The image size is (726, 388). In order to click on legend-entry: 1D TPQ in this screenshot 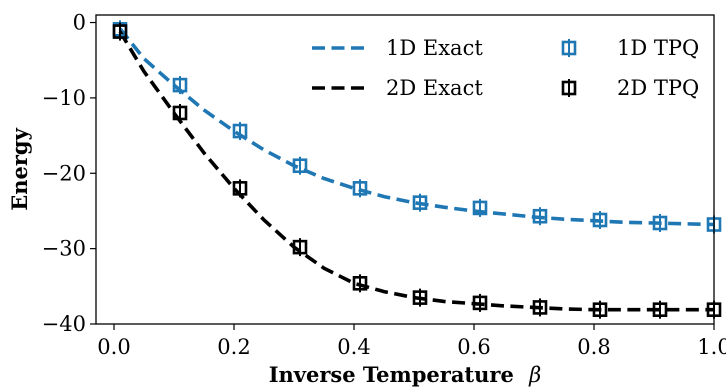, I will do `click(630, 48)`.